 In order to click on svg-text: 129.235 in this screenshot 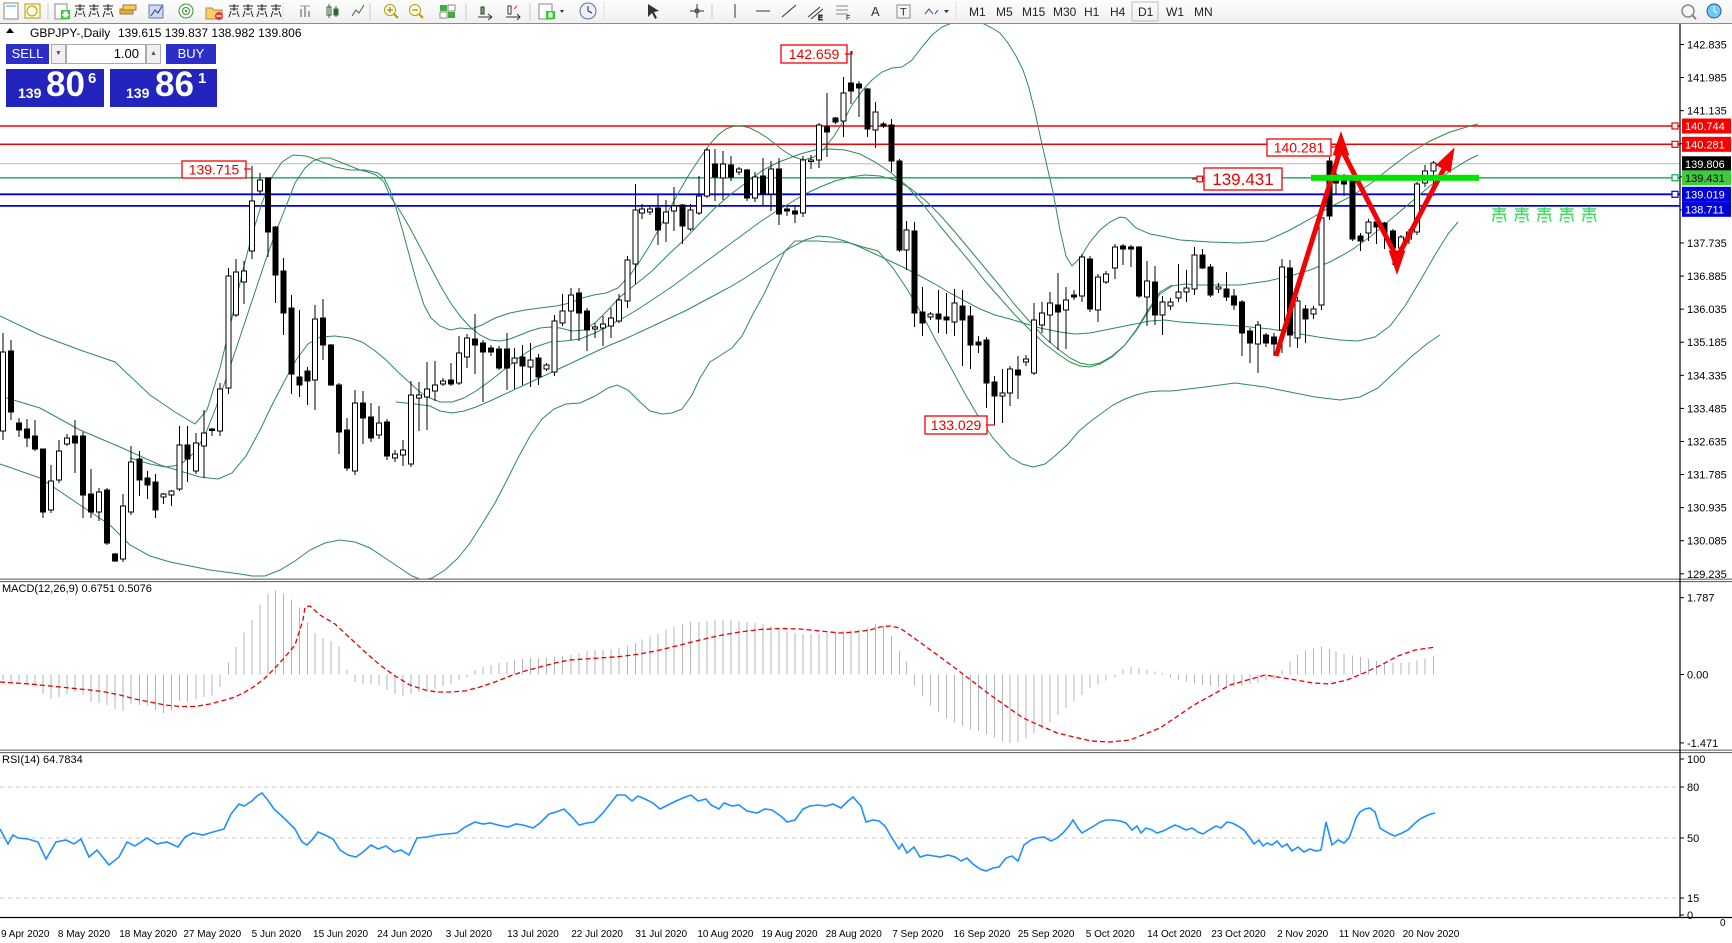, I will do `click(1707, 575)`.